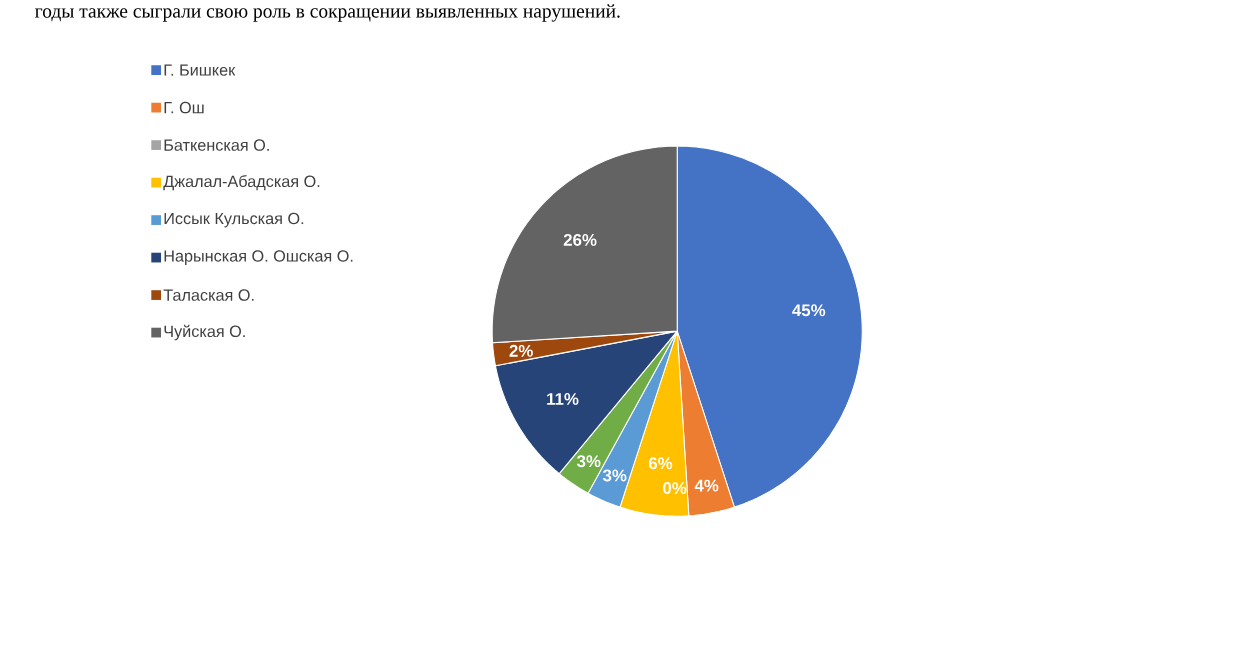  I want to click on legend-label: Нарынская О. Ошская О., so click(258, 257).